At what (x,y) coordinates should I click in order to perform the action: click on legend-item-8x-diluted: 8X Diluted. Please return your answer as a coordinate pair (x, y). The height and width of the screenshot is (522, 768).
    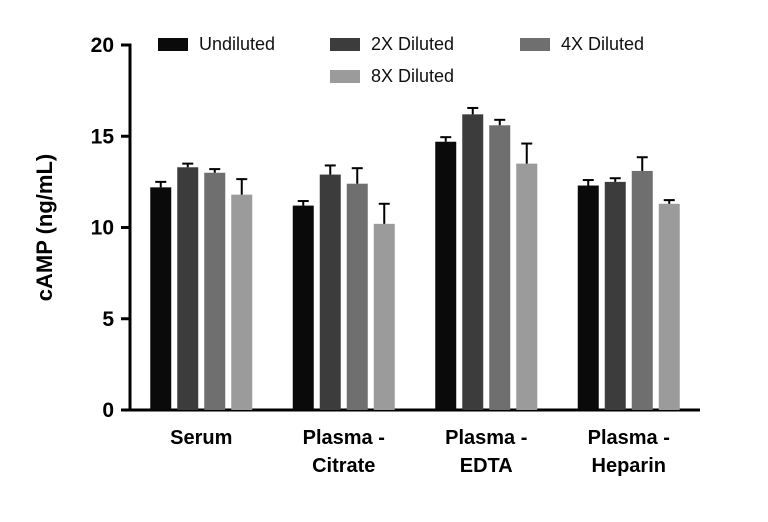
    Looking at the image, I should click on (392, 76).